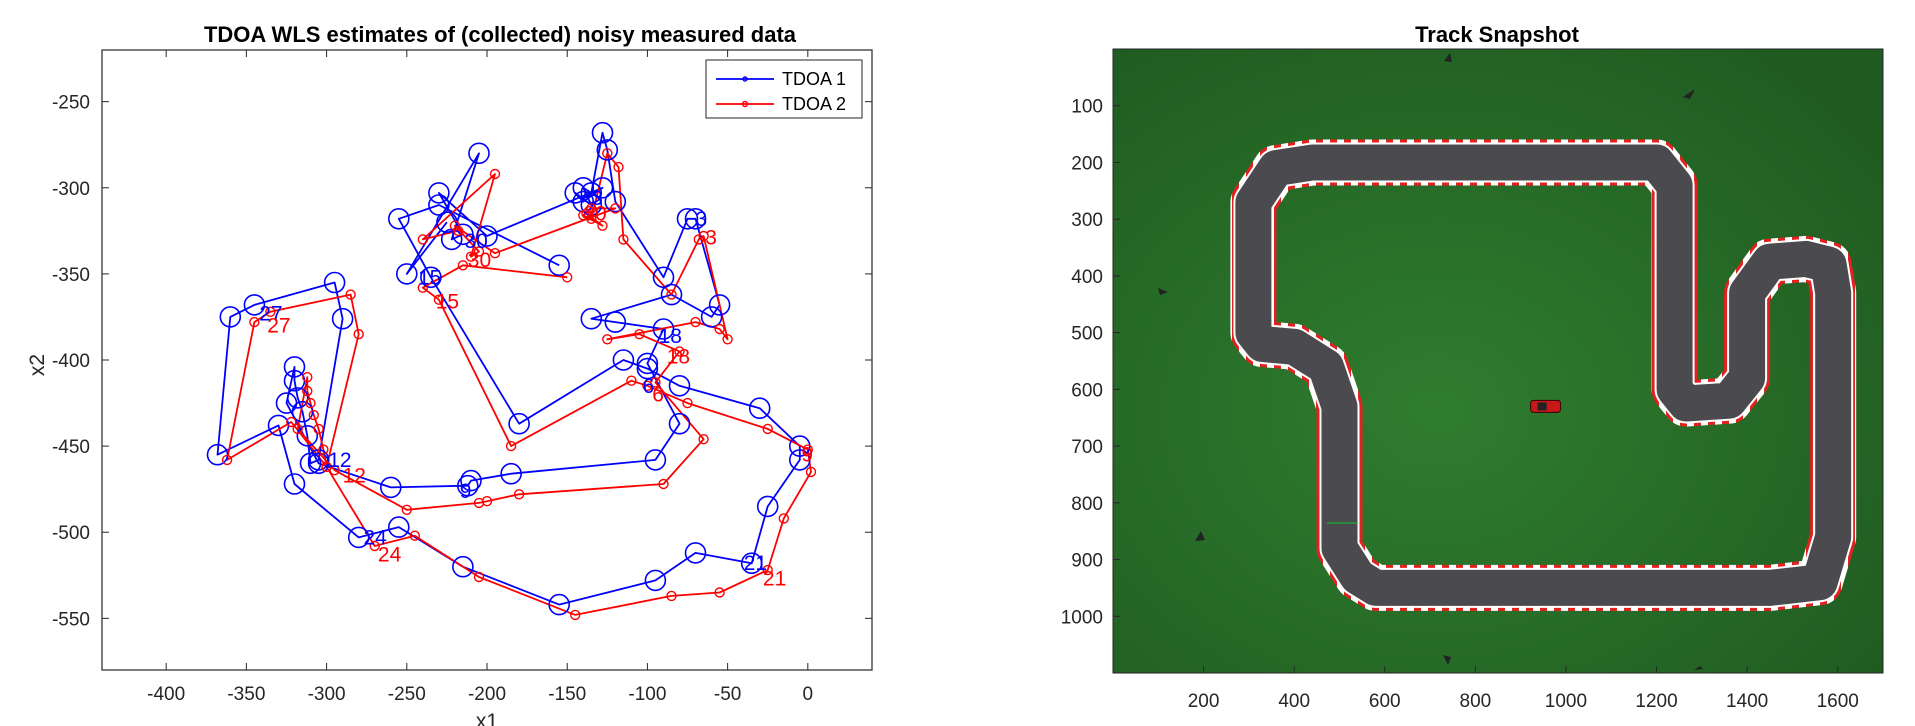 The height and width of the screenshot is (726, 1915). Describe the element at coordinates (1656, 701) in the screenshot. I see `x-tick-label: 1200` at that location.